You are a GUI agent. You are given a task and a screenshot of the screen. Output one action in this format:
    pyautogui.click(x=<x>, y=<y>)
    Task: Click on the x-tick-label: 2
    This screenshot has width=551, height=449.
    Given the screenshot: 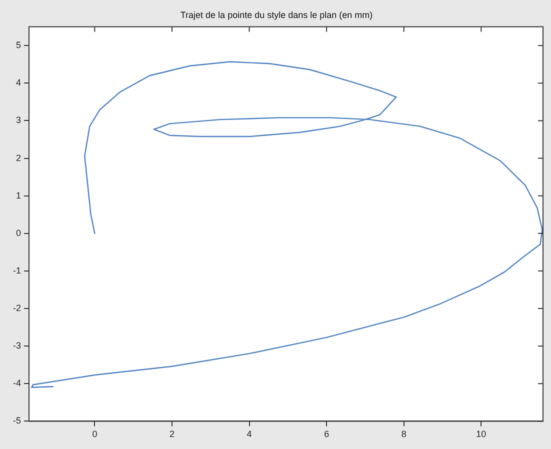 What is the action you would take?
    pyautogui.click(x=171, y=434)
    